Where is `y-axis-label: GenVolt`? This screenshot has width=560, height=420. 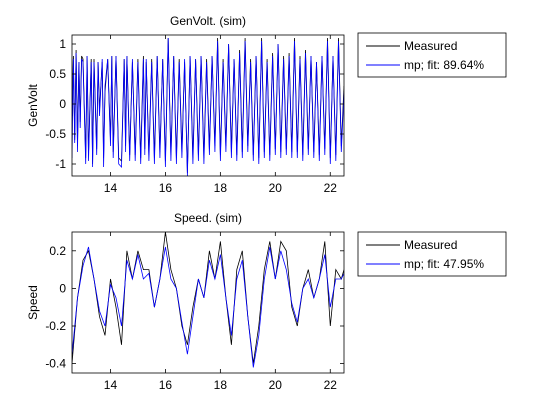 y-axis-label: GenVolt is located at coordinates (33, 104).